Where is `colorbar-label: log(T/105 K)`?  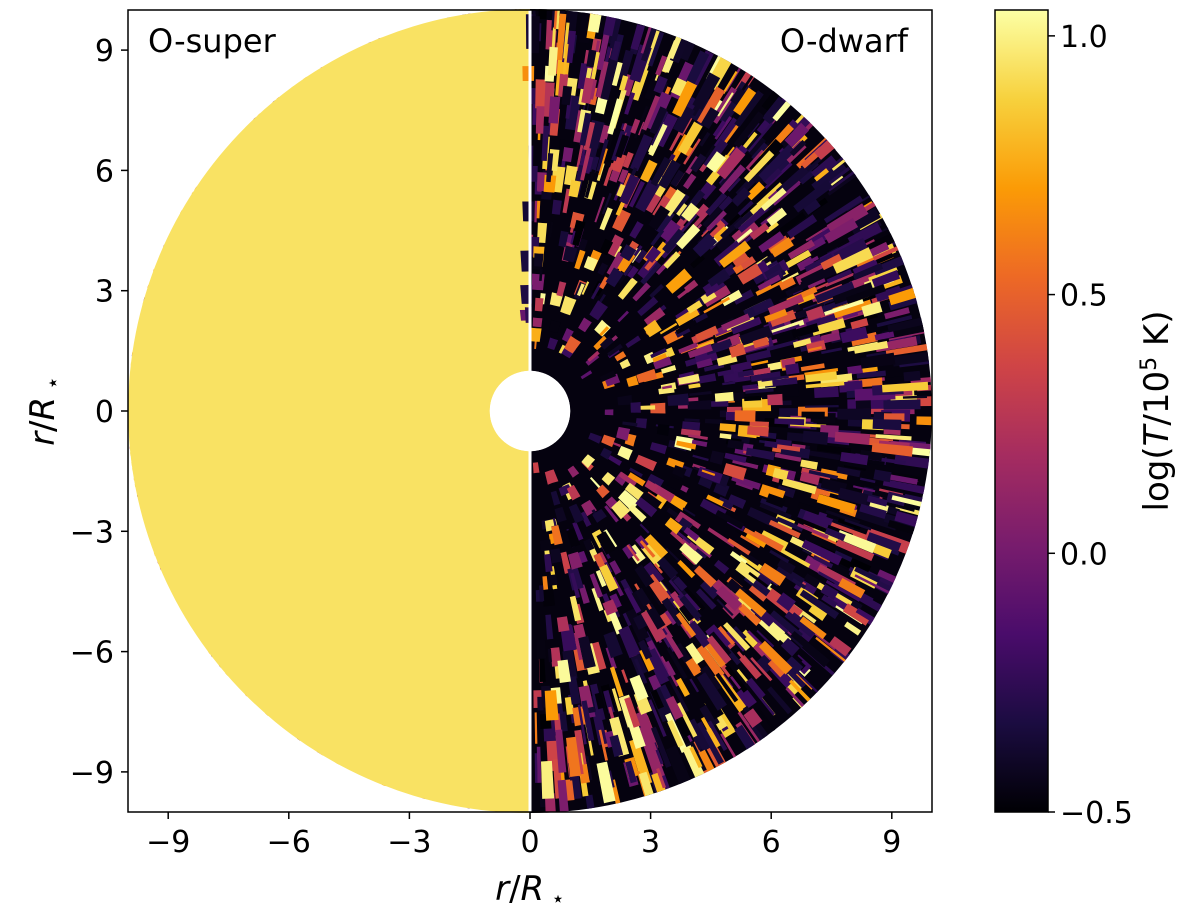 colorbar-label: log(T/105 K) is located at coordinates (1157, 411).